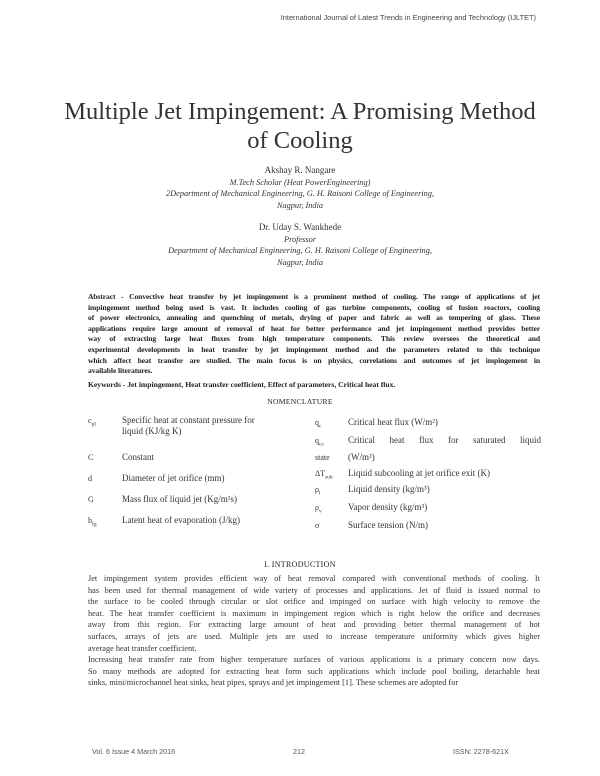 The image size is (600, 776). Describe the element at coordinates (299, 751) in the screenshot. I see `footer-page-number: 212` at that location.